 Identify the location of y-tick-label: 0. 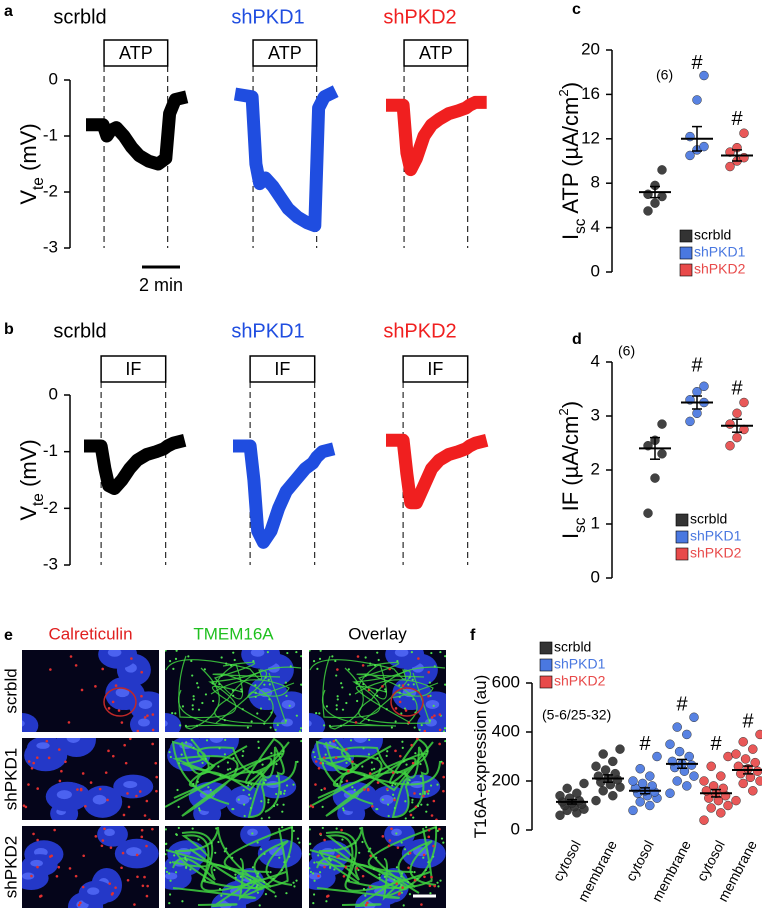
(595, 576).